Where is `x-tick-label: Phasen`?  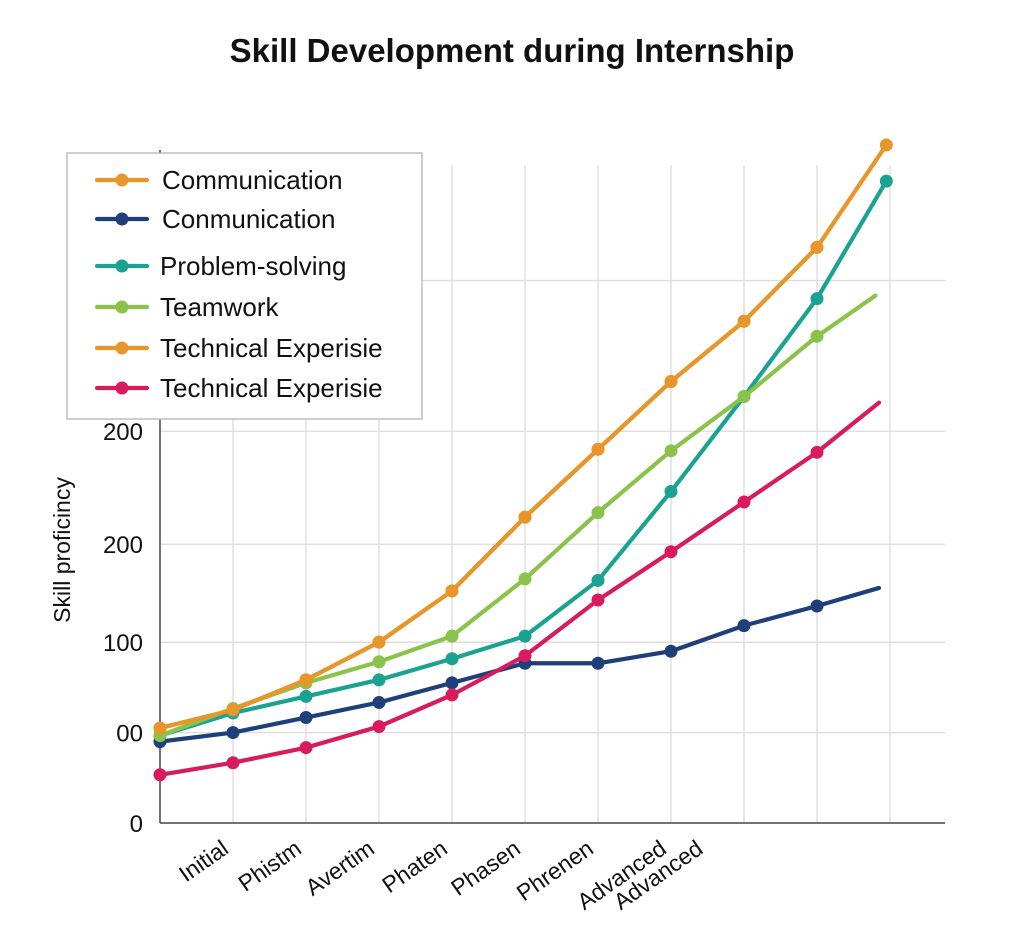 x-tick-label: Phasen is located at coordinates (485, 868).